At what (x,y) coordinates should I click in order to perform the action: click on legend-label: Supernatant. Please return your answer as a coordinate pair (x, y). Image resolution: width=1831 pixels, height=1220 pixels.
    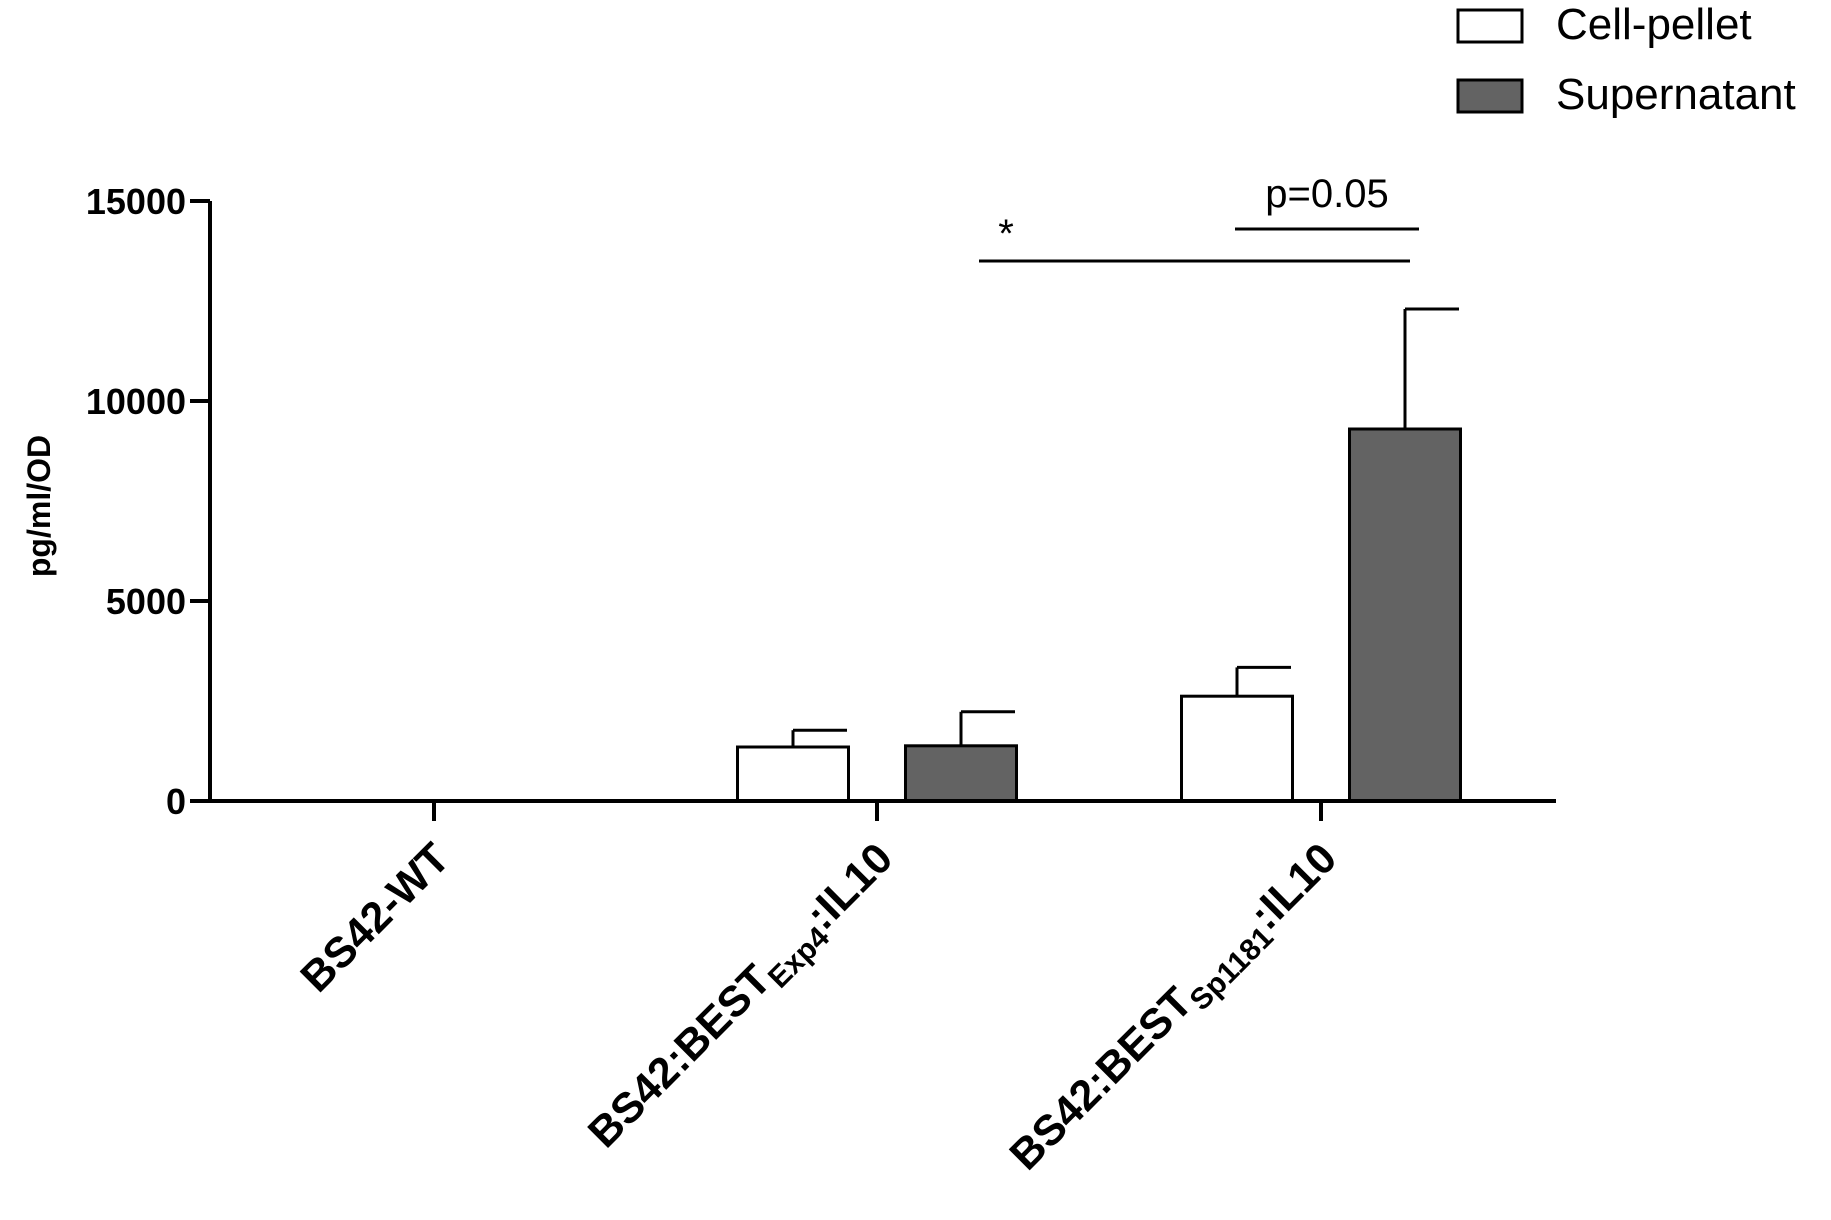
    Looking at the image, I should click on (1676, 94).